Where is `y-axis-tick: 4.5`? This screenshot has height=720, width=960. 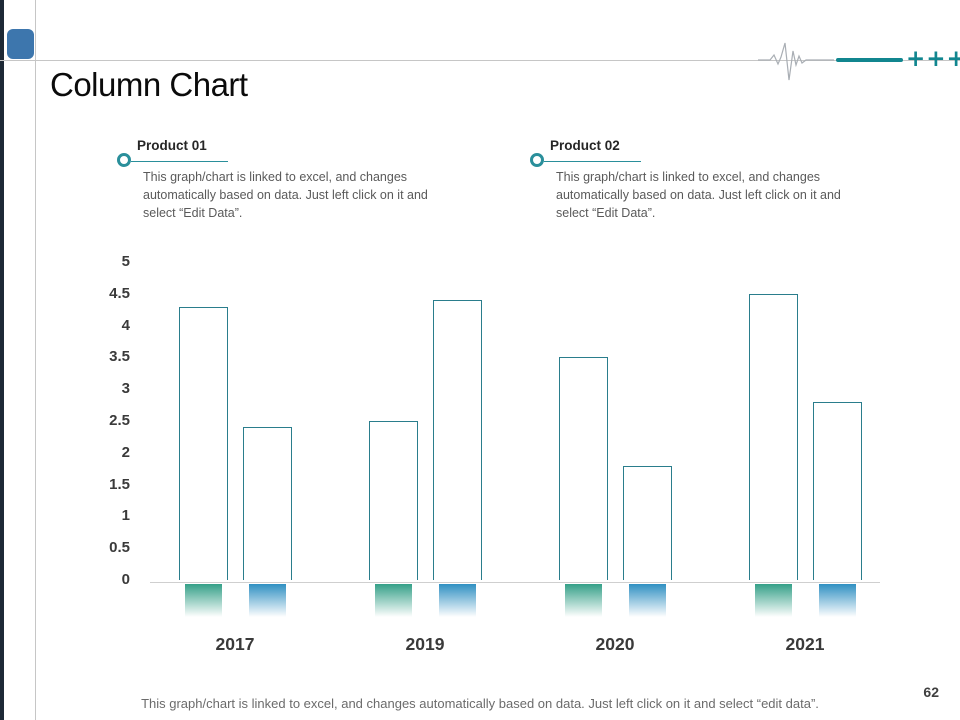 y-axis-tick: 4.5 is located at coordinates (119, 293).